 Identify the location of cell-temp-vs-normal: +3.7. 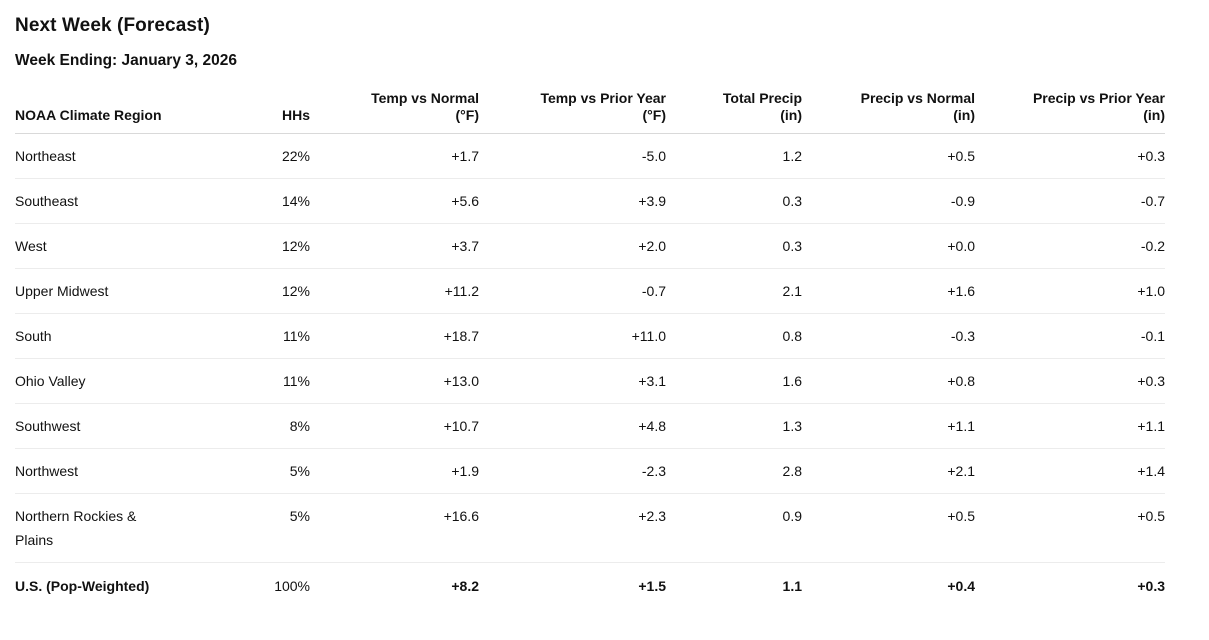
(465, 245).